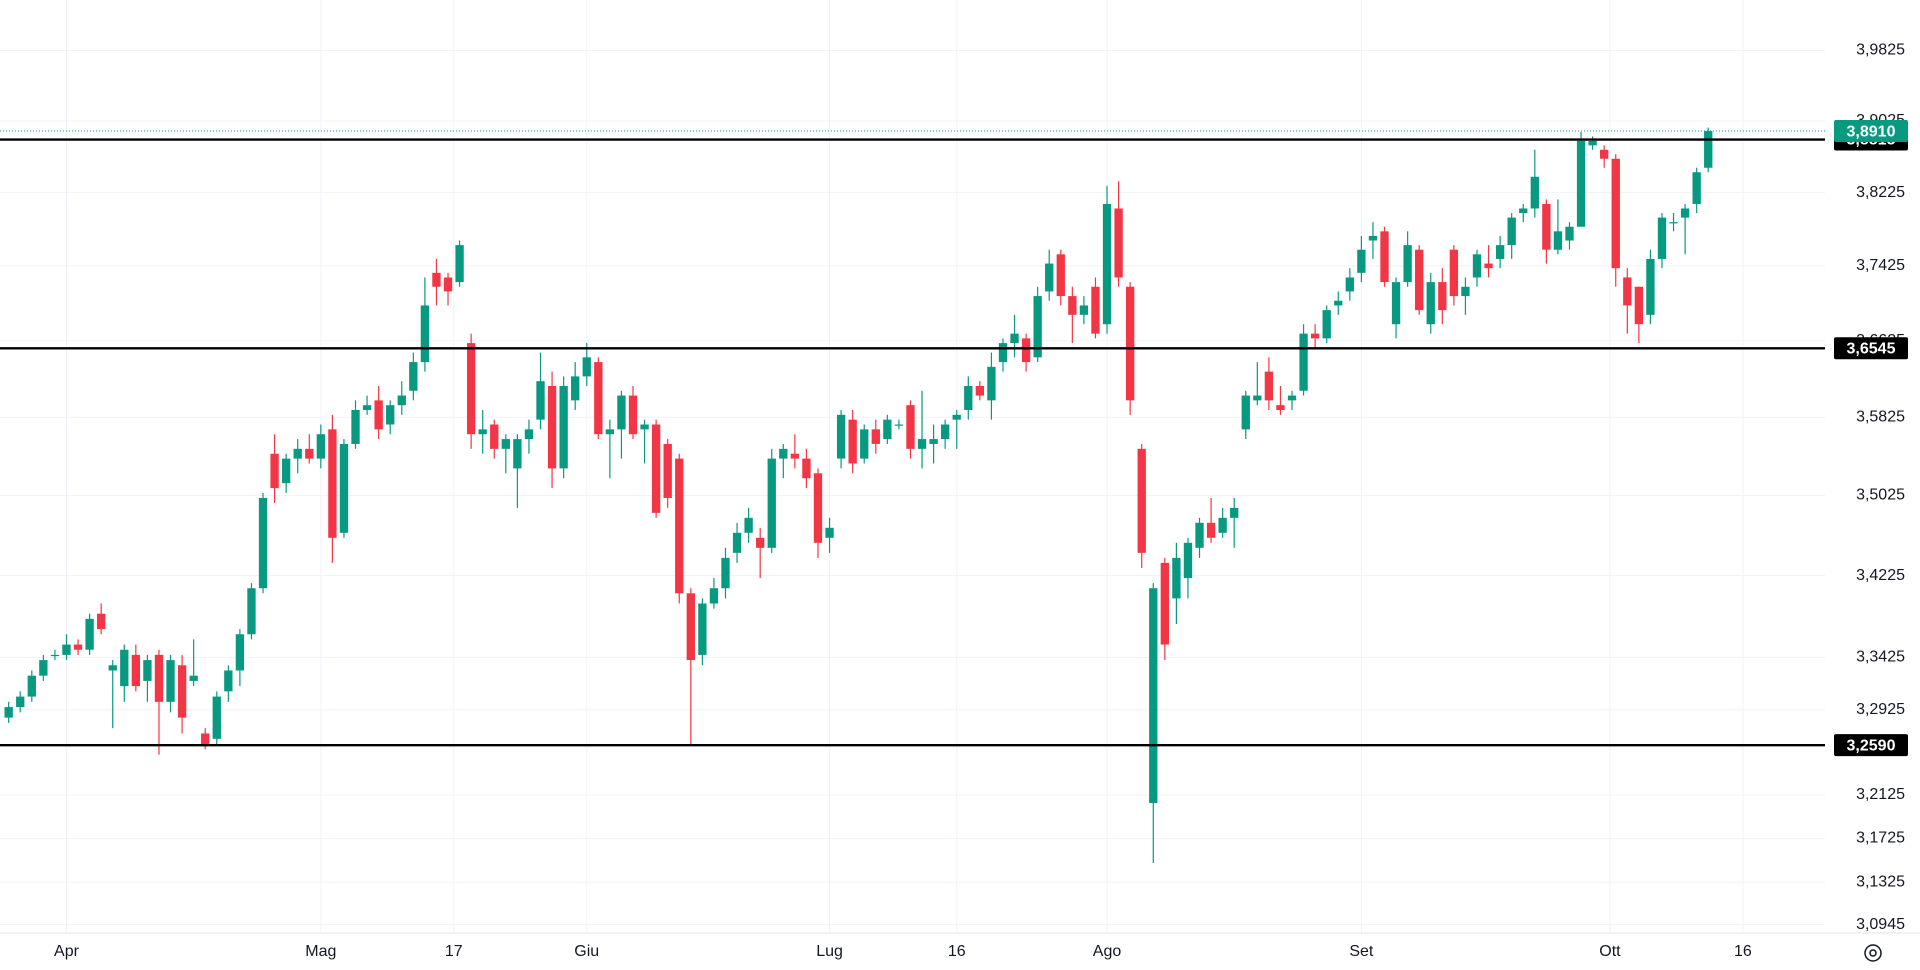  What do you see at coordinates (454, 951) in the screenshot?
I see `x-tick-label: 17` at bounding box center [454, 951].